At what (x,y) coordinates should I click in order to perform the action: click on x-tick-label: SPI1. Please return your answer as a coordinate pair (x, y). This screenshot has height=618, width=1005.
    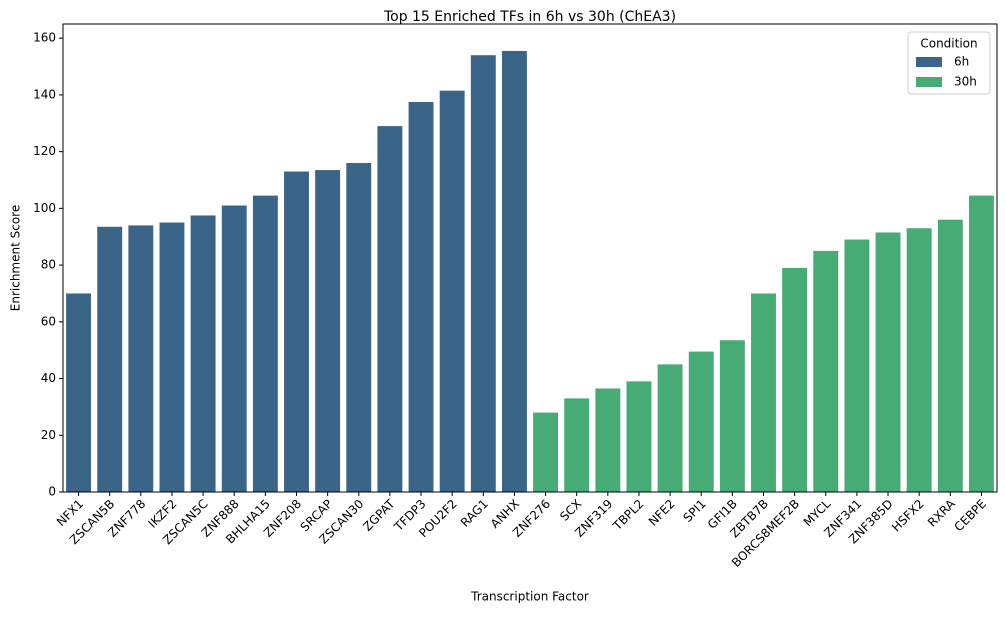
    Looking at the image, I should click on (695, 511).